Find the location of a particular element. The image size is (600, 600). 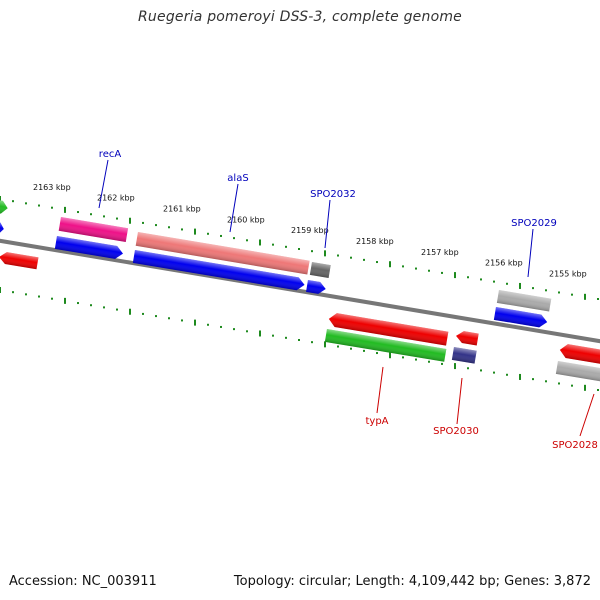

accession-text: Accession: NC_003911 is located at coordinates (83, 581).